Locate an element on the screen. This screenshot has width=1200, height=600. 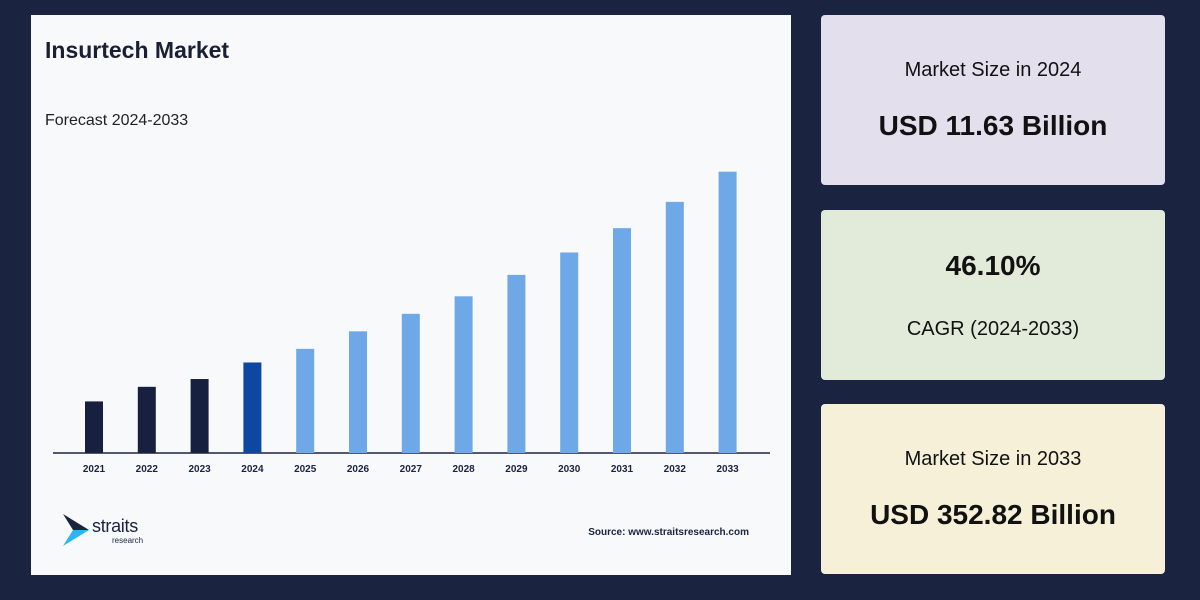
tick-label-2024: 2024 is located at coordinates (252, 469).